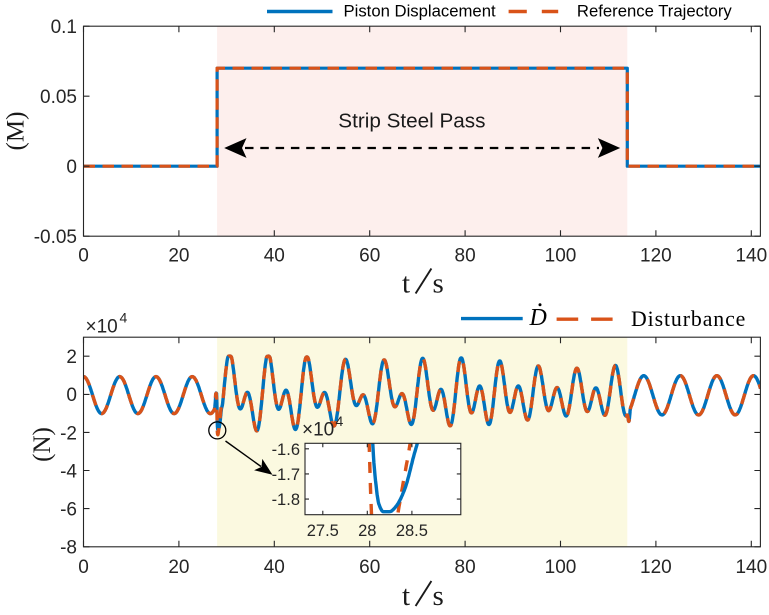 The image size is (769, 615). I want to click on svg-text: -6, so click(68, 510).